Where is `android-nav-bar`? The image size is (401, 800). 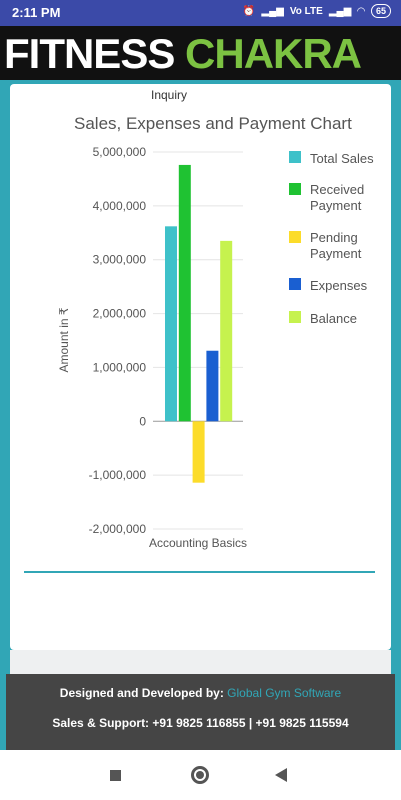
android-nav-bar is located at coordinates (200, 775).